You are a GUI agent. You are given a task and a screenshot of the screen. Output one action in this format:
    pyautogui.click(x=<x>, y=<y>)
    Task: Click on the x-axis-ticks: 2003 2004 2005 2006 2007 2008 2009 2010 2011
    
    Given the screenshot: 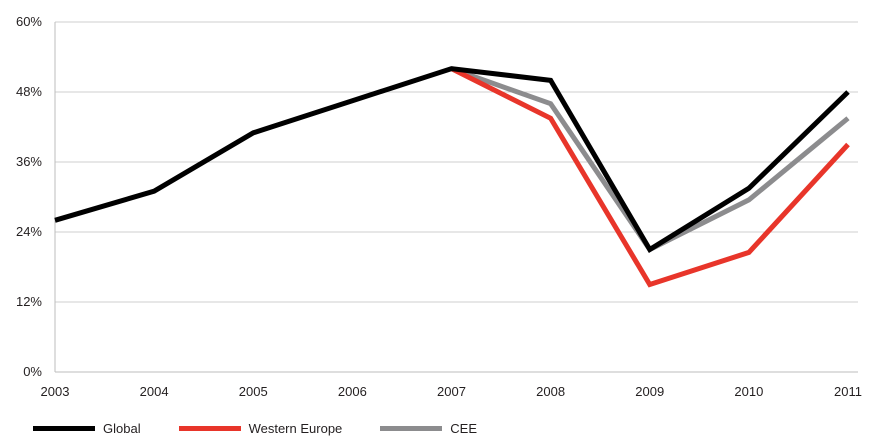 What is the action you would take?
    pyautogui.click(x=451, y=391)
    